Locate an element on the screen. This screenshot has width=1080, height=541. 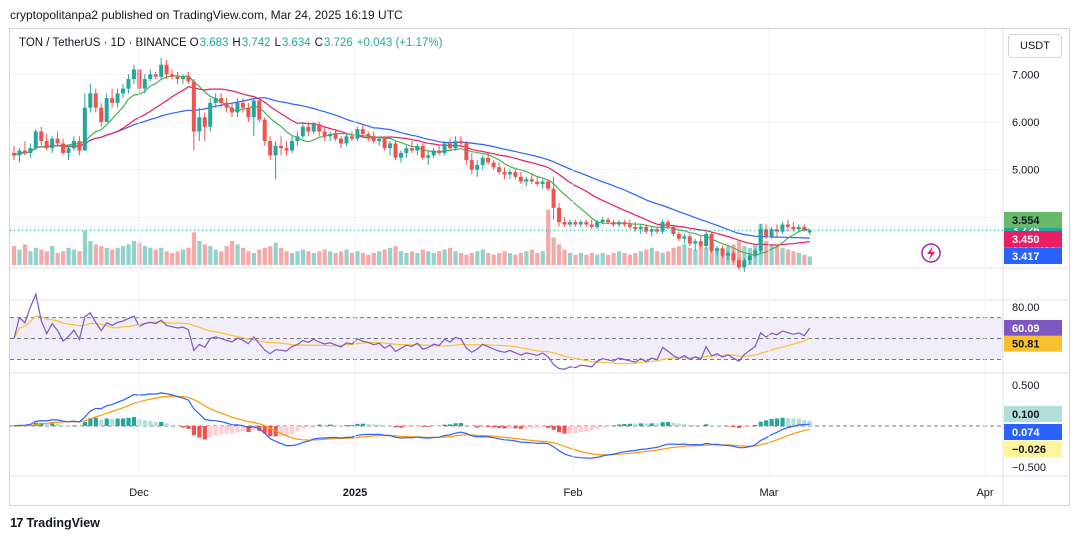
currency-button: USDT is located at coordinates (1035, 46).